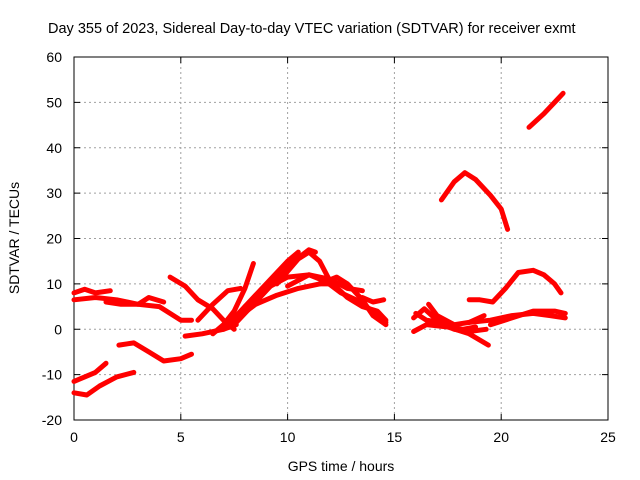  I want to click on y-tick-label: 30, so click(54, 193).